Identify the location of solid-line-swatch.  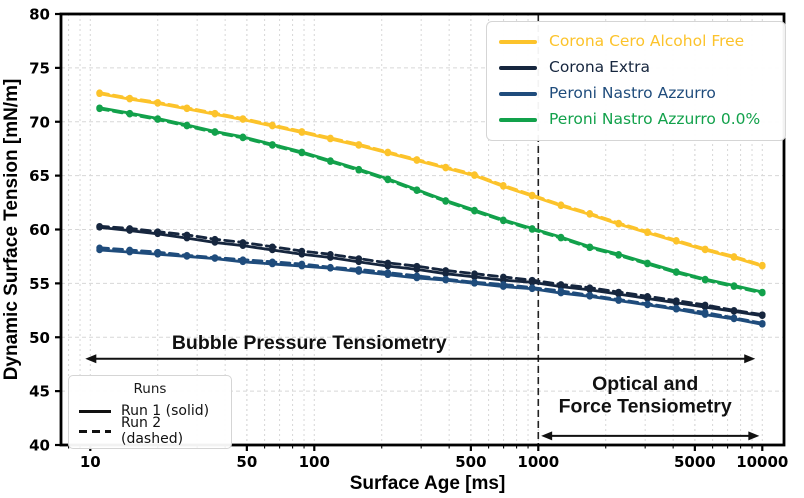
(95, 411).